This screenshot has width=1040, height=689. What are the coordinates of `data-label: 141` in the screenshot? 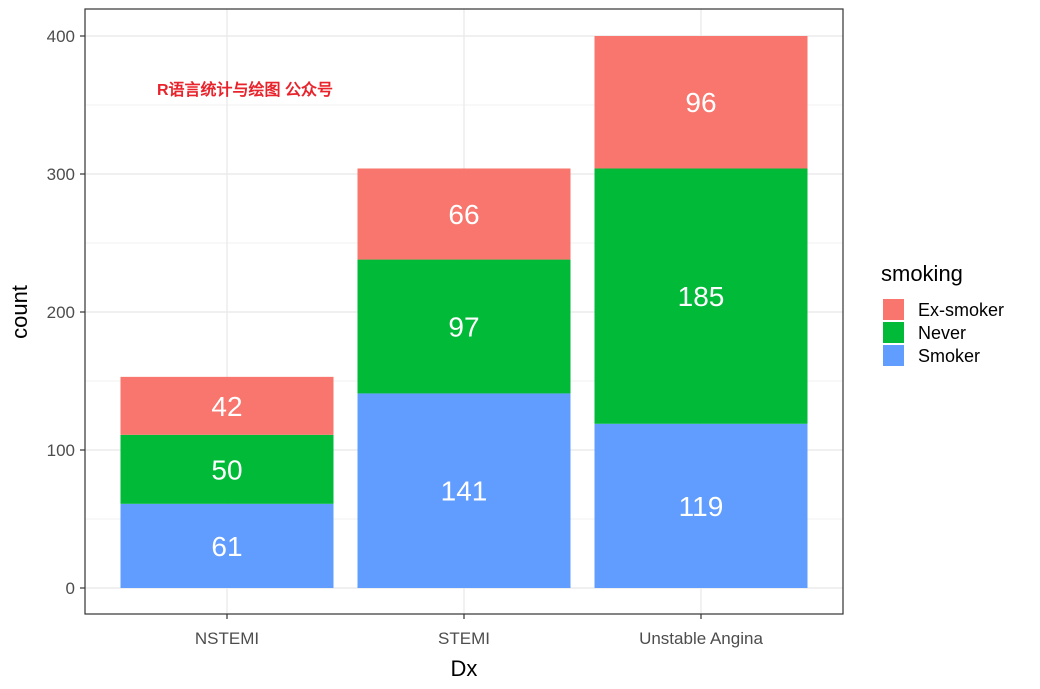 It's located at (464, 491).